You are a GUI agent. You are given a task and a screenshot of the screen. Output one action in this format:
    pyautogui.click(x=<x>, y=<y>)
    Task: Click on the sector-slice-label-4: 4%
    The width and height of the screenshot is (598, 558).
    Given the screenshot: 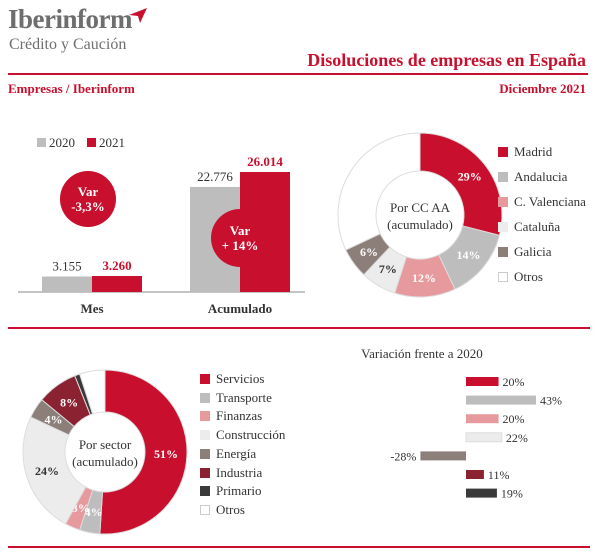 What is the action you would take?
    pyautogui.click(x=53, y=419)
    